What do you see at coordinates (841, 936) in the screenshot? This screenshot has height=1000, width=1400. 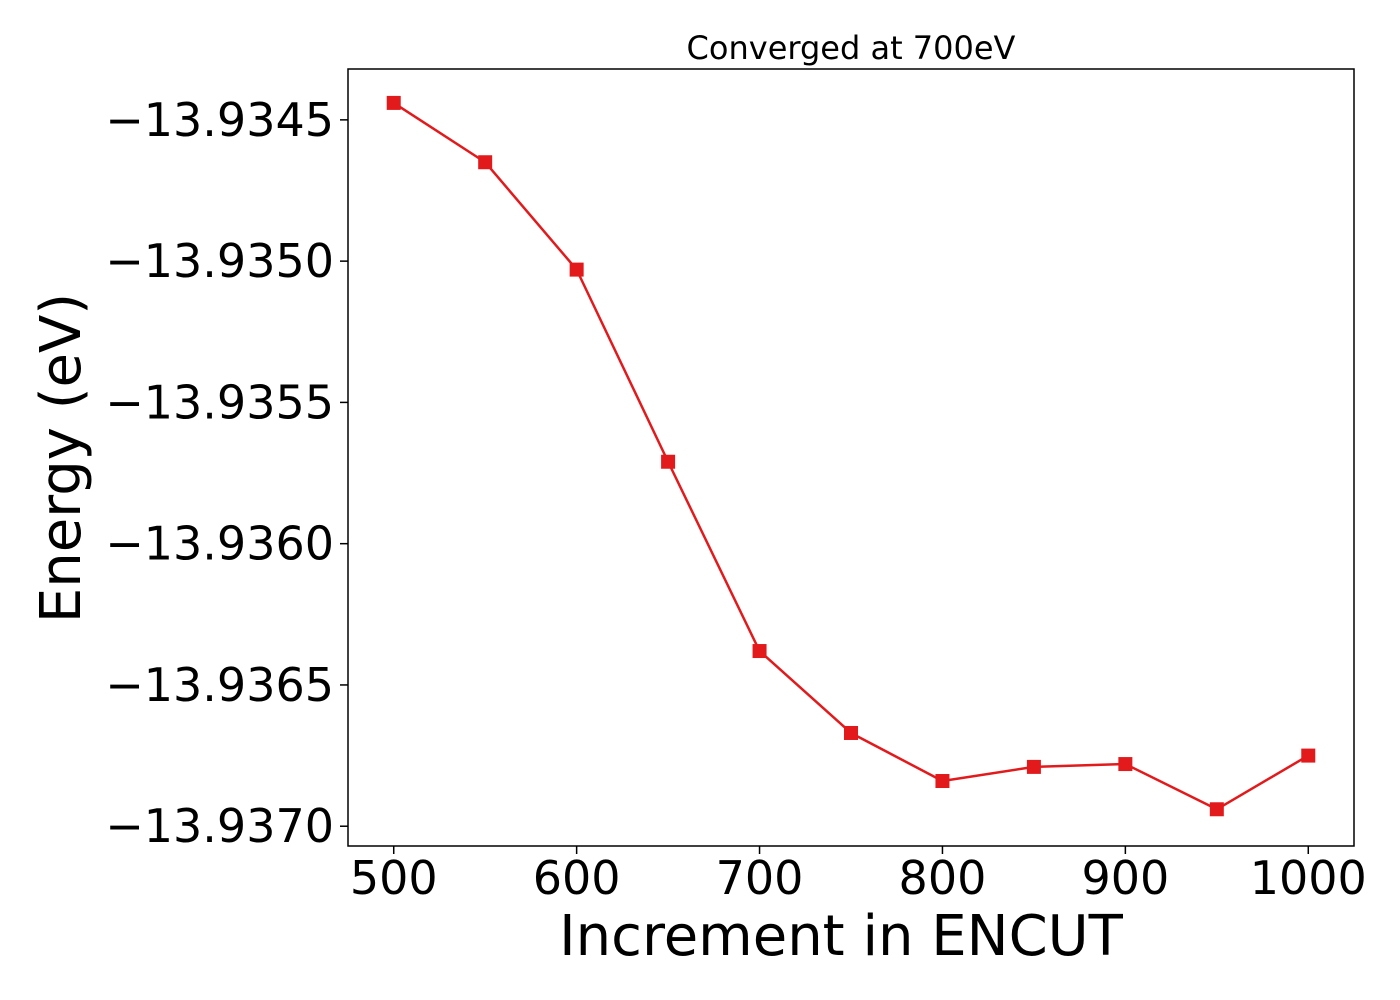 I see `x-axis-label: Increment in ENCUT` at bounding box center [841, 936].